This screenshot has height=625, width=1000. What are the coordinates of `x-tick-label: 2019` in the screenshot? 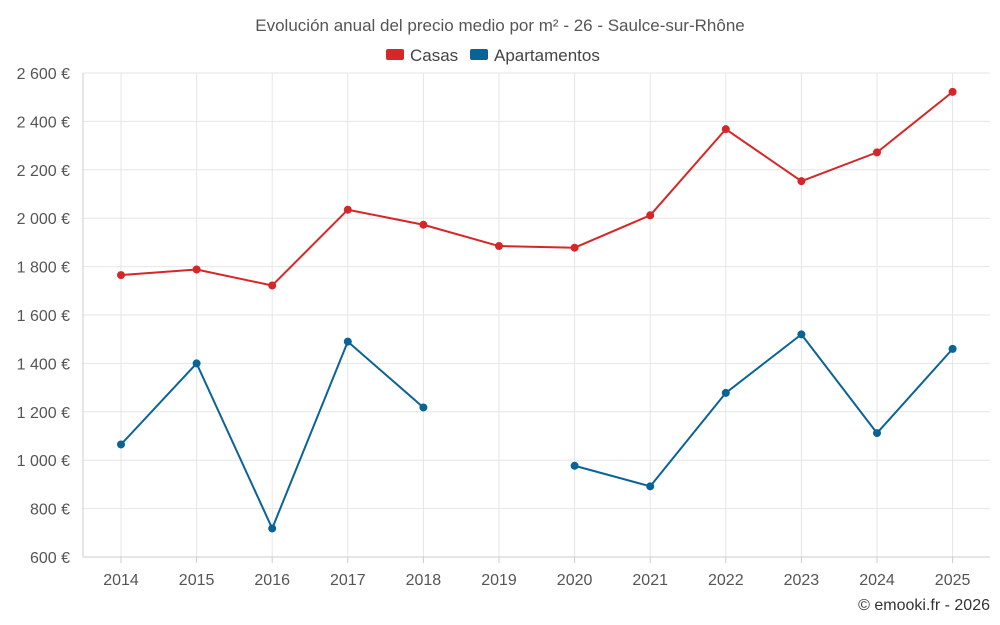 It's located at (499, 580).